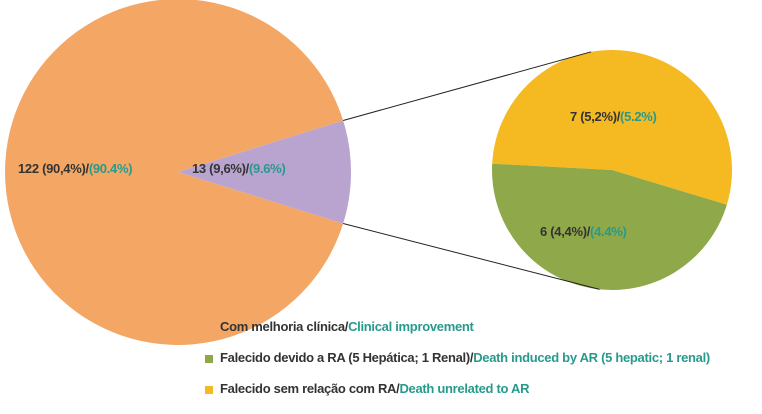 This screenshot has width=762, height=414. What do you see at coordinates (267, 168) in the screenshot?
I see `data-label-en: (9.6%)` at bounding box center [267, 168].